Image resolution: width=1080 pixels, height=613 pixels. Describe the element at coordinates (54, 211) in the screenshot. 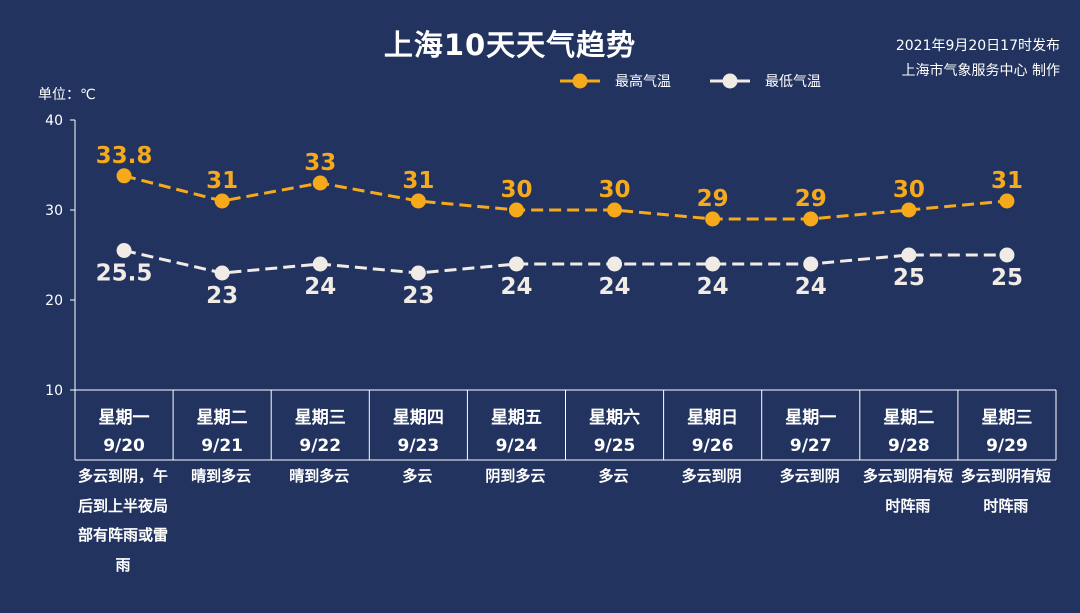

I see `y-tick-label: 30` at that location.